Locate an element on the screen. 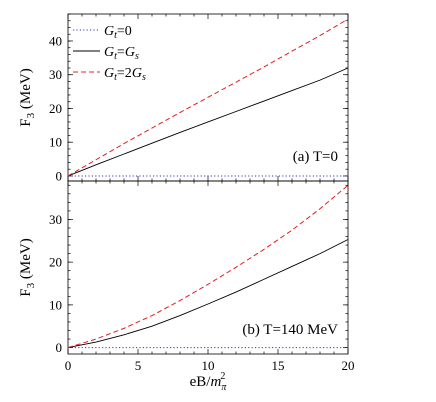 This screenshot has height=402, width=436. x-tick-label: 10 is located at coordinates (208, 365).